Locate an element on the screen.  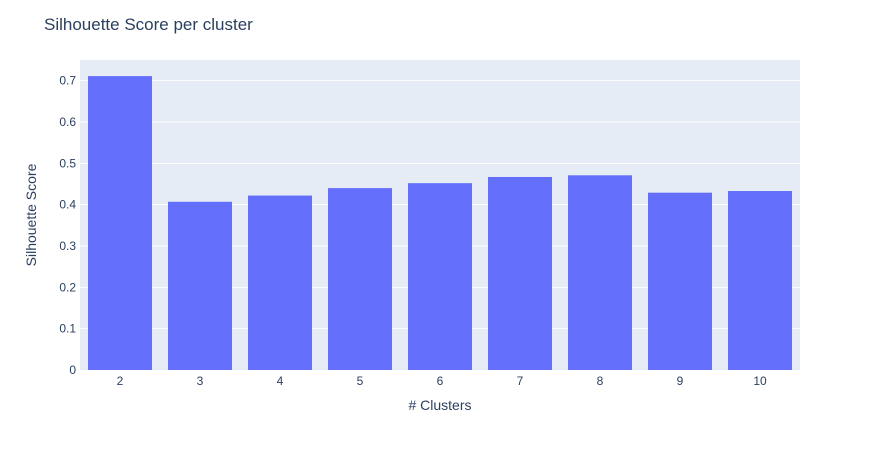
y-tick-label: 0.1 is located at coordinates (67, 329).